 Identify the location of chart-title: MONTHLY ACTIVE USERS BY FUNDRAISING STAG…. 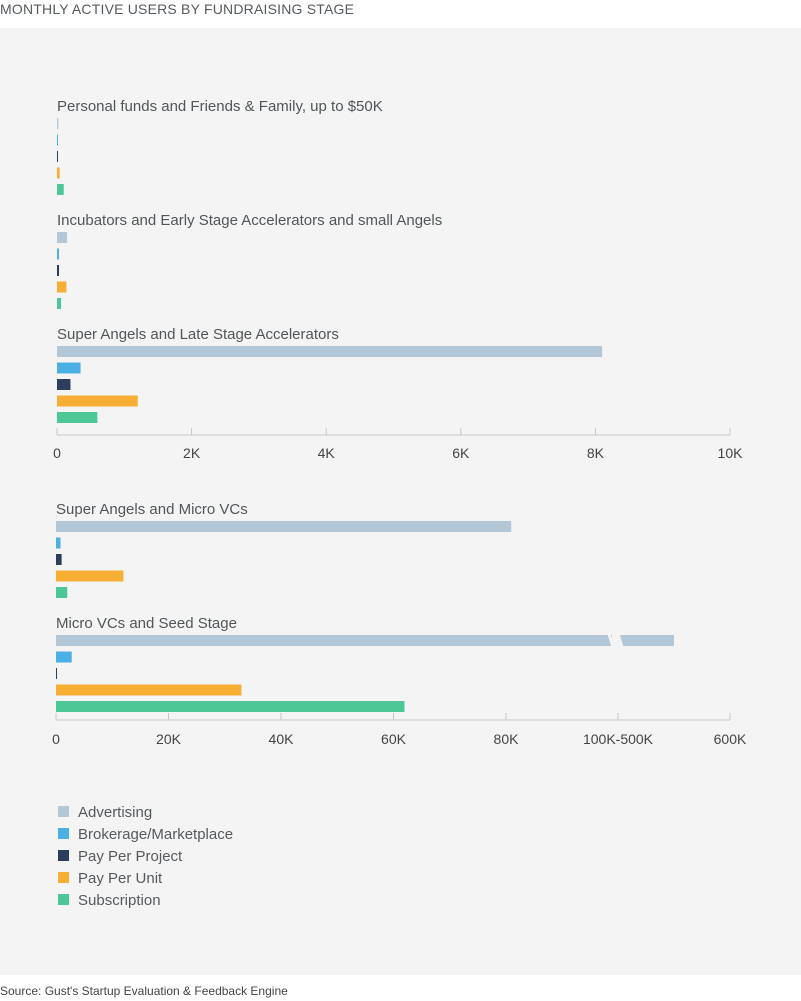
(177, 9).